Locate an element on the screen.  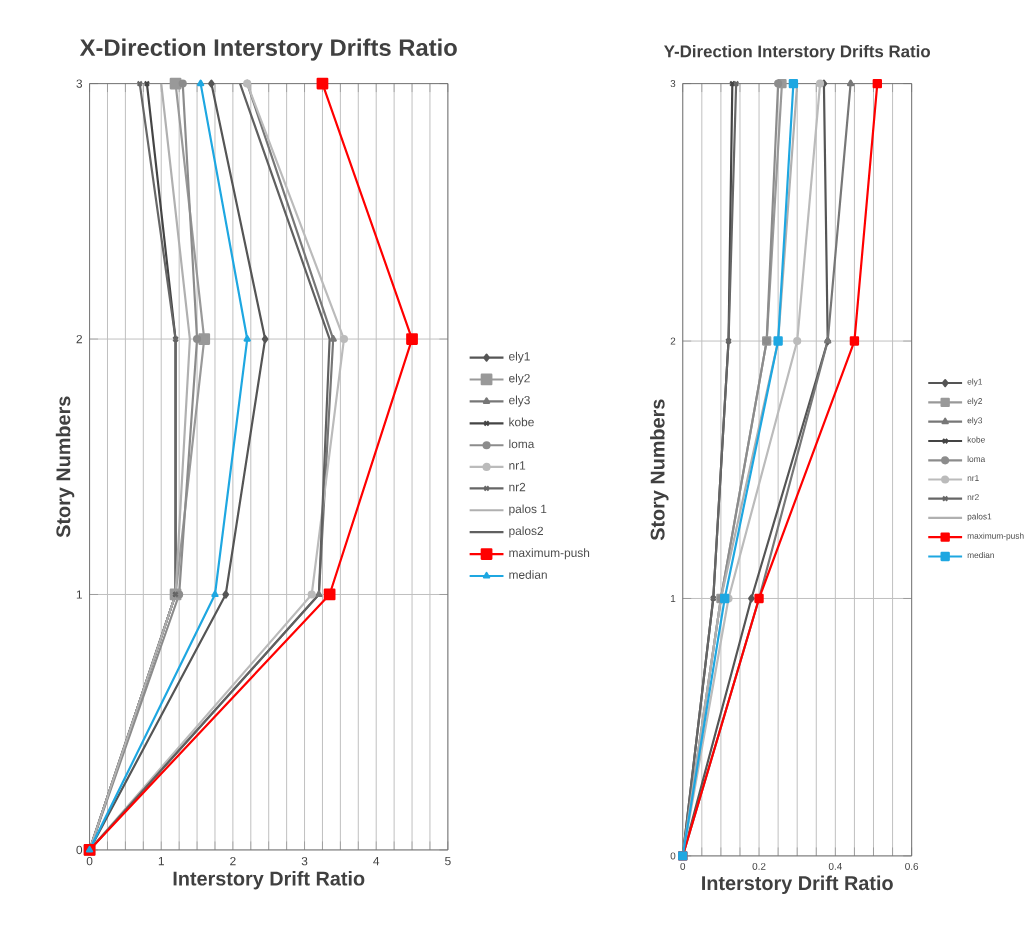
chart-title: X-Direction Interstory Drifts Ratio is located at coordinates (268, 49).